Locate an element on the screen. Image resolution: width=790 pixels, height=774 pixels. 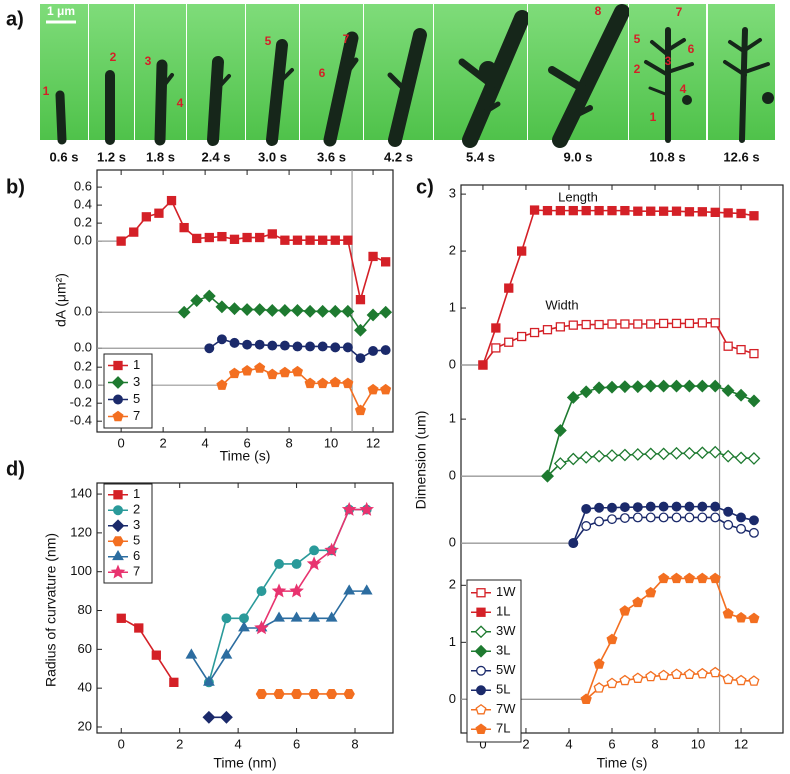
x-tick-label: 6 is located at coordinates (296, 743).